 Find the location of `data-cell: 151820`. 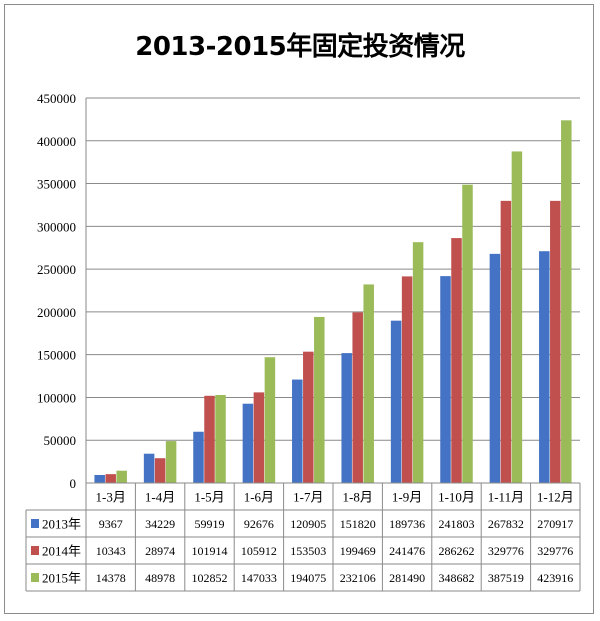

data-cell: 151820 is located at coordinates (358, 524).